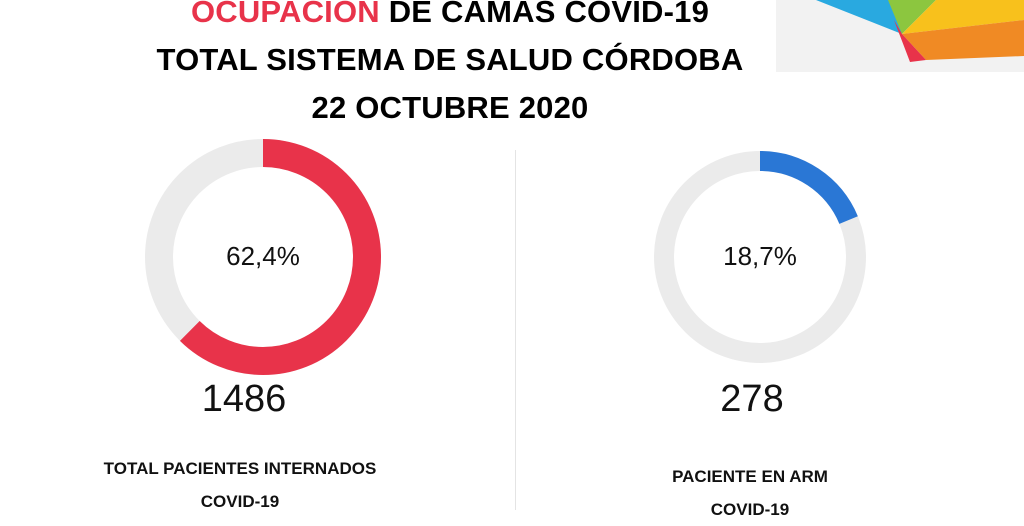 This screenshot has height=526, width=1024. Describe the element at coordinates (750, 476) in the screenshot. I see `caption-arm-line1: PACIENTE EN ARM` at that location.